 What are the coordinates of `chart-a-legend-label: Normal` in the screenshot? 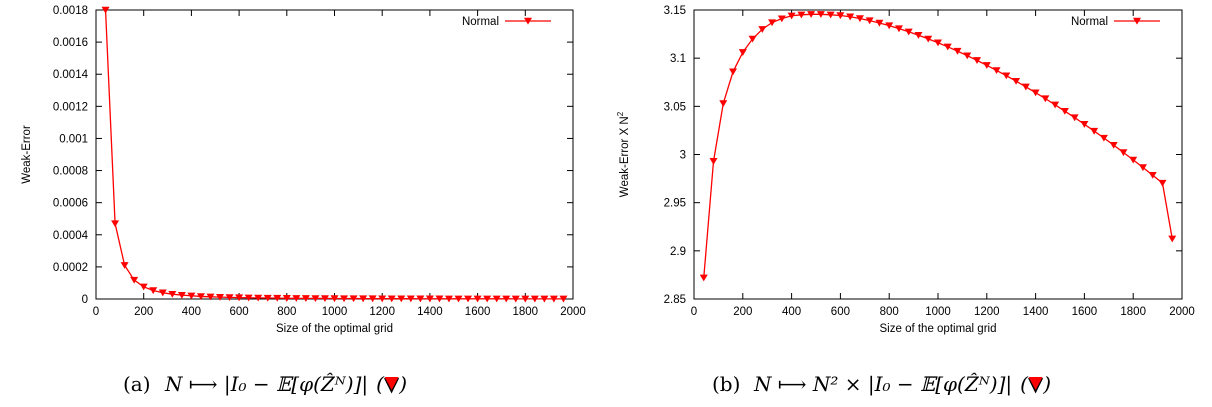 It's located at (480, 22).